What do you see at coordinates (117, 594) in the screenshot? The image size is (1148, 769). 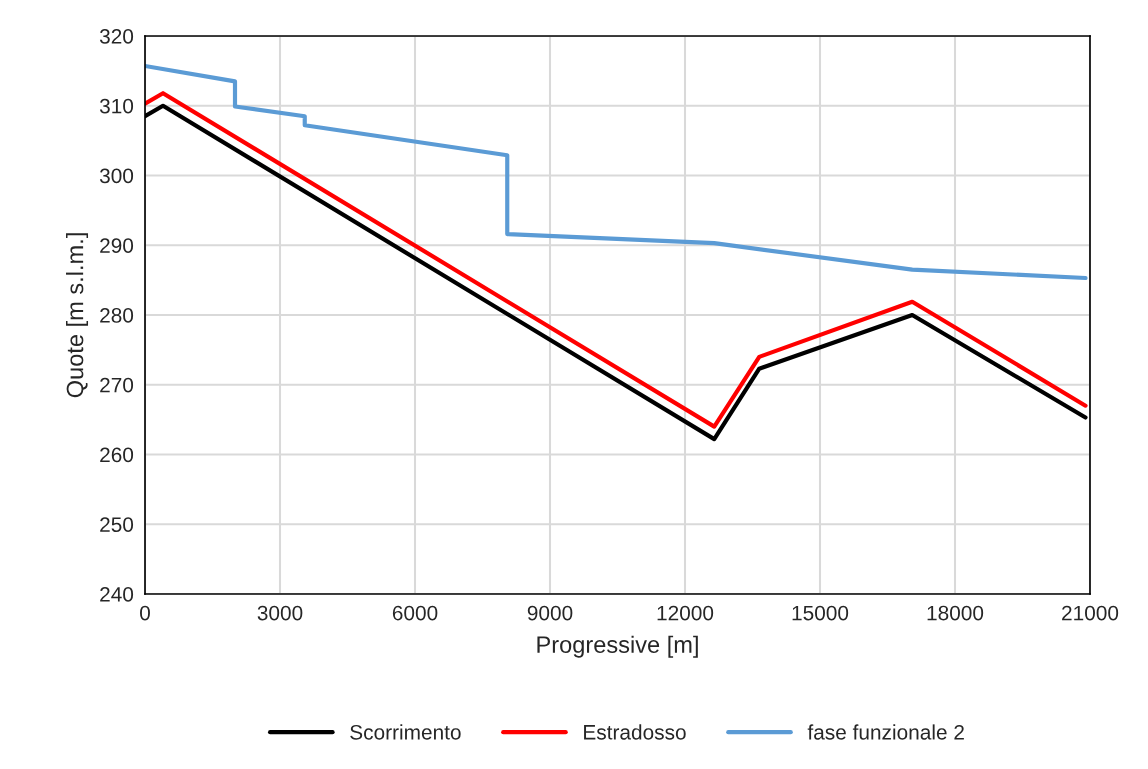 I see `y-tick-label: 240` at bounding box center [117, 594].